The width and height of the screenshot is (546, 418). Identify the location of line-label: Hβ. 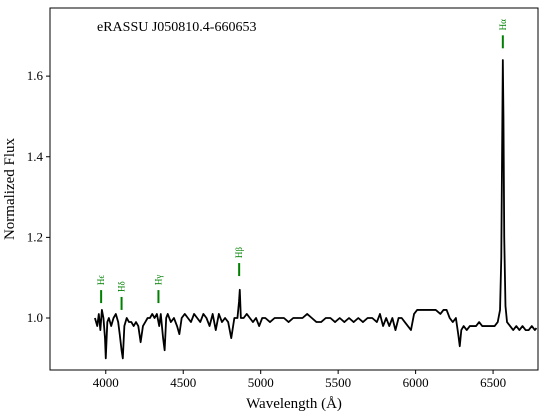
(239, 252).